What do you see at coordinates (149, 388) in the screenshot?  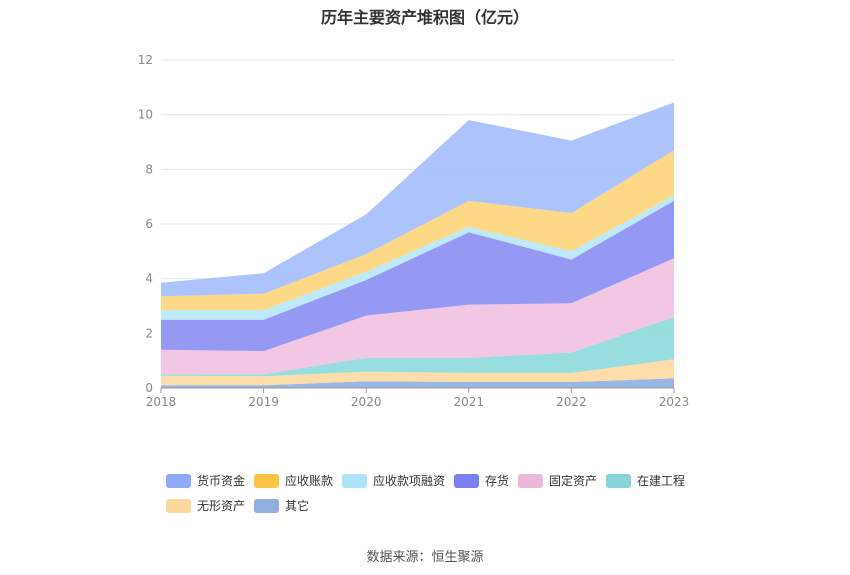 I see `y-tick-label: 0` at bounding box center [149, 388].